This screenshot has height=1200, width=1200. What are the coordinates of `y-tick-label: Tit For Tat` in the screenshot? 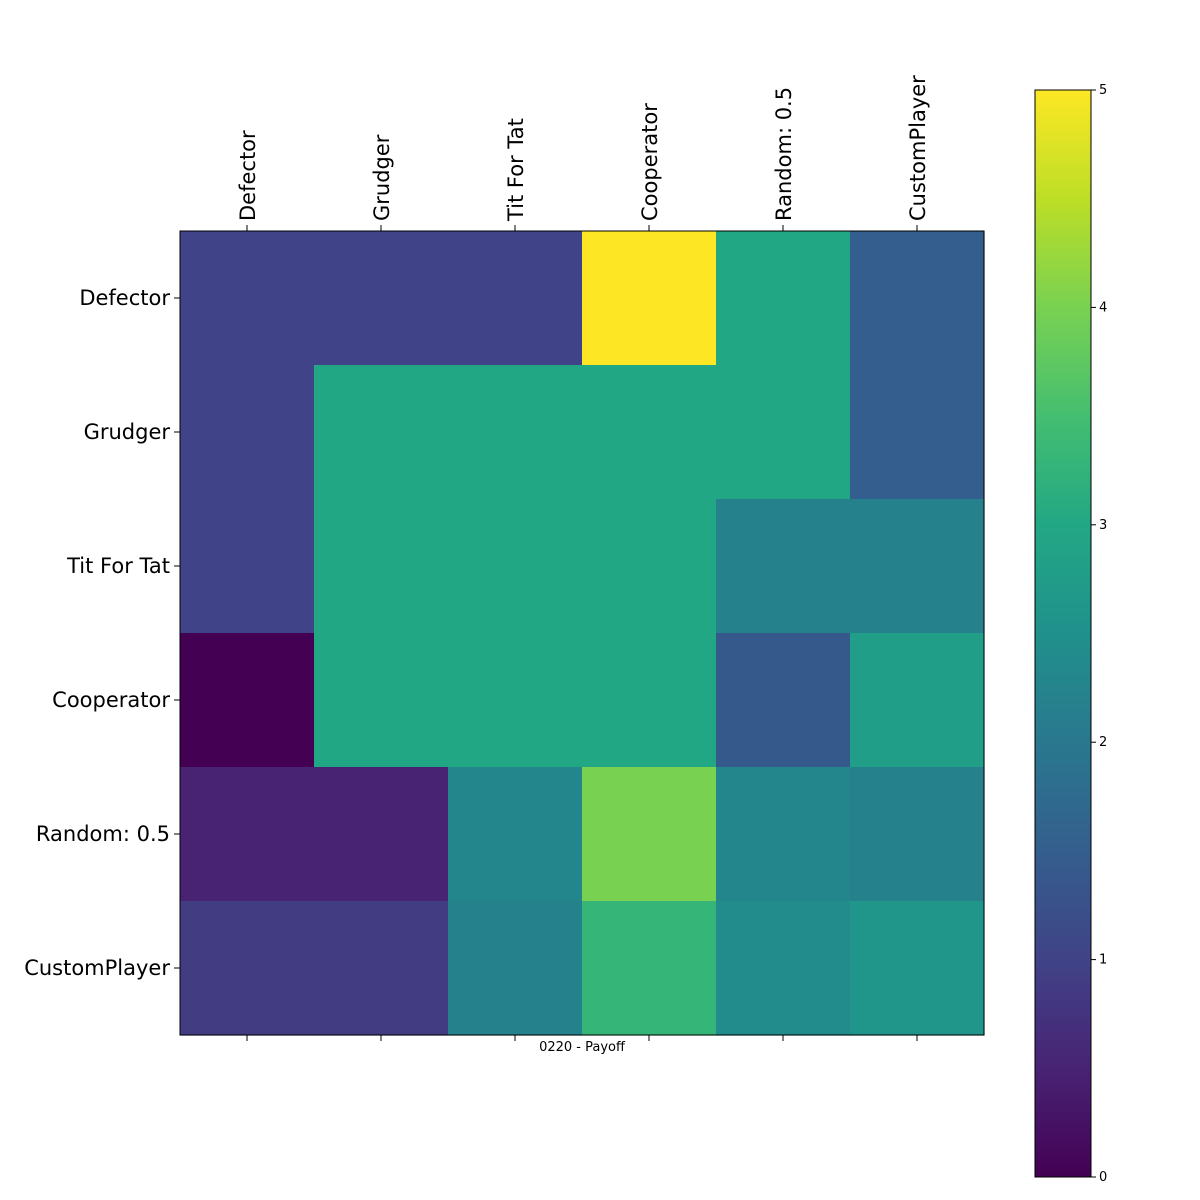 It's located at (118, 566).